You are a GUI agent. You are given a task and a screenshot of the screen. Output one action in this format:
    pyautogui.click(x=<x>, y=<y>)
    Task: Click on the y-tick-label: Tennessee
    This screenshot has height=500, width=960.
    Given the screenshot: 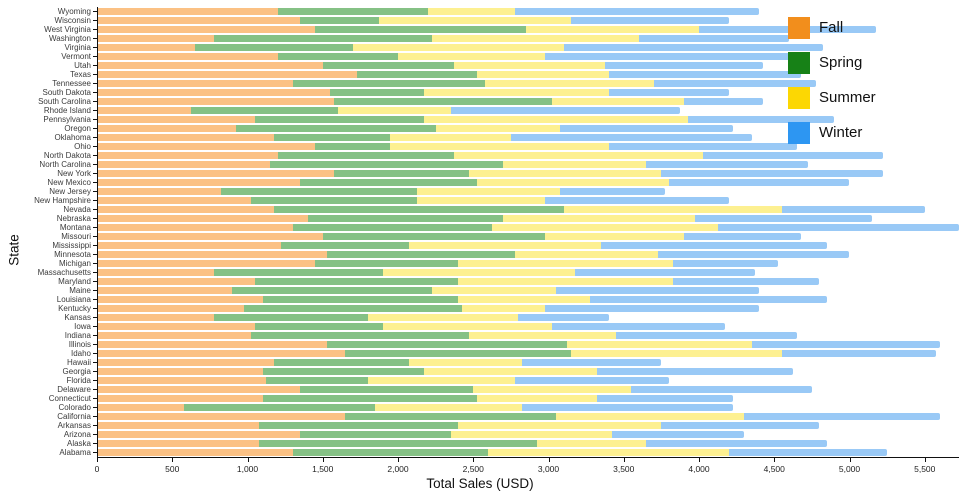 What is the action you would take?
    pyautogui.click(x=71, y=83)
    